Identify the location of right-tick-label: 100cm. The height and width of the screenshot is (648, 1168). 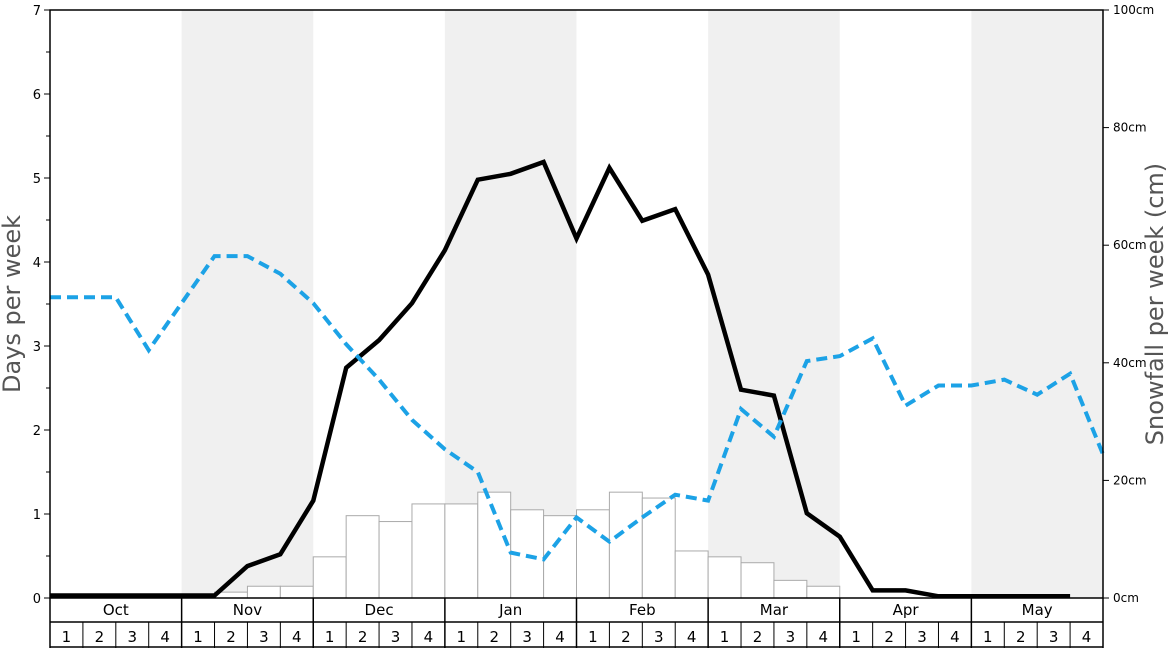
(1133, 10).